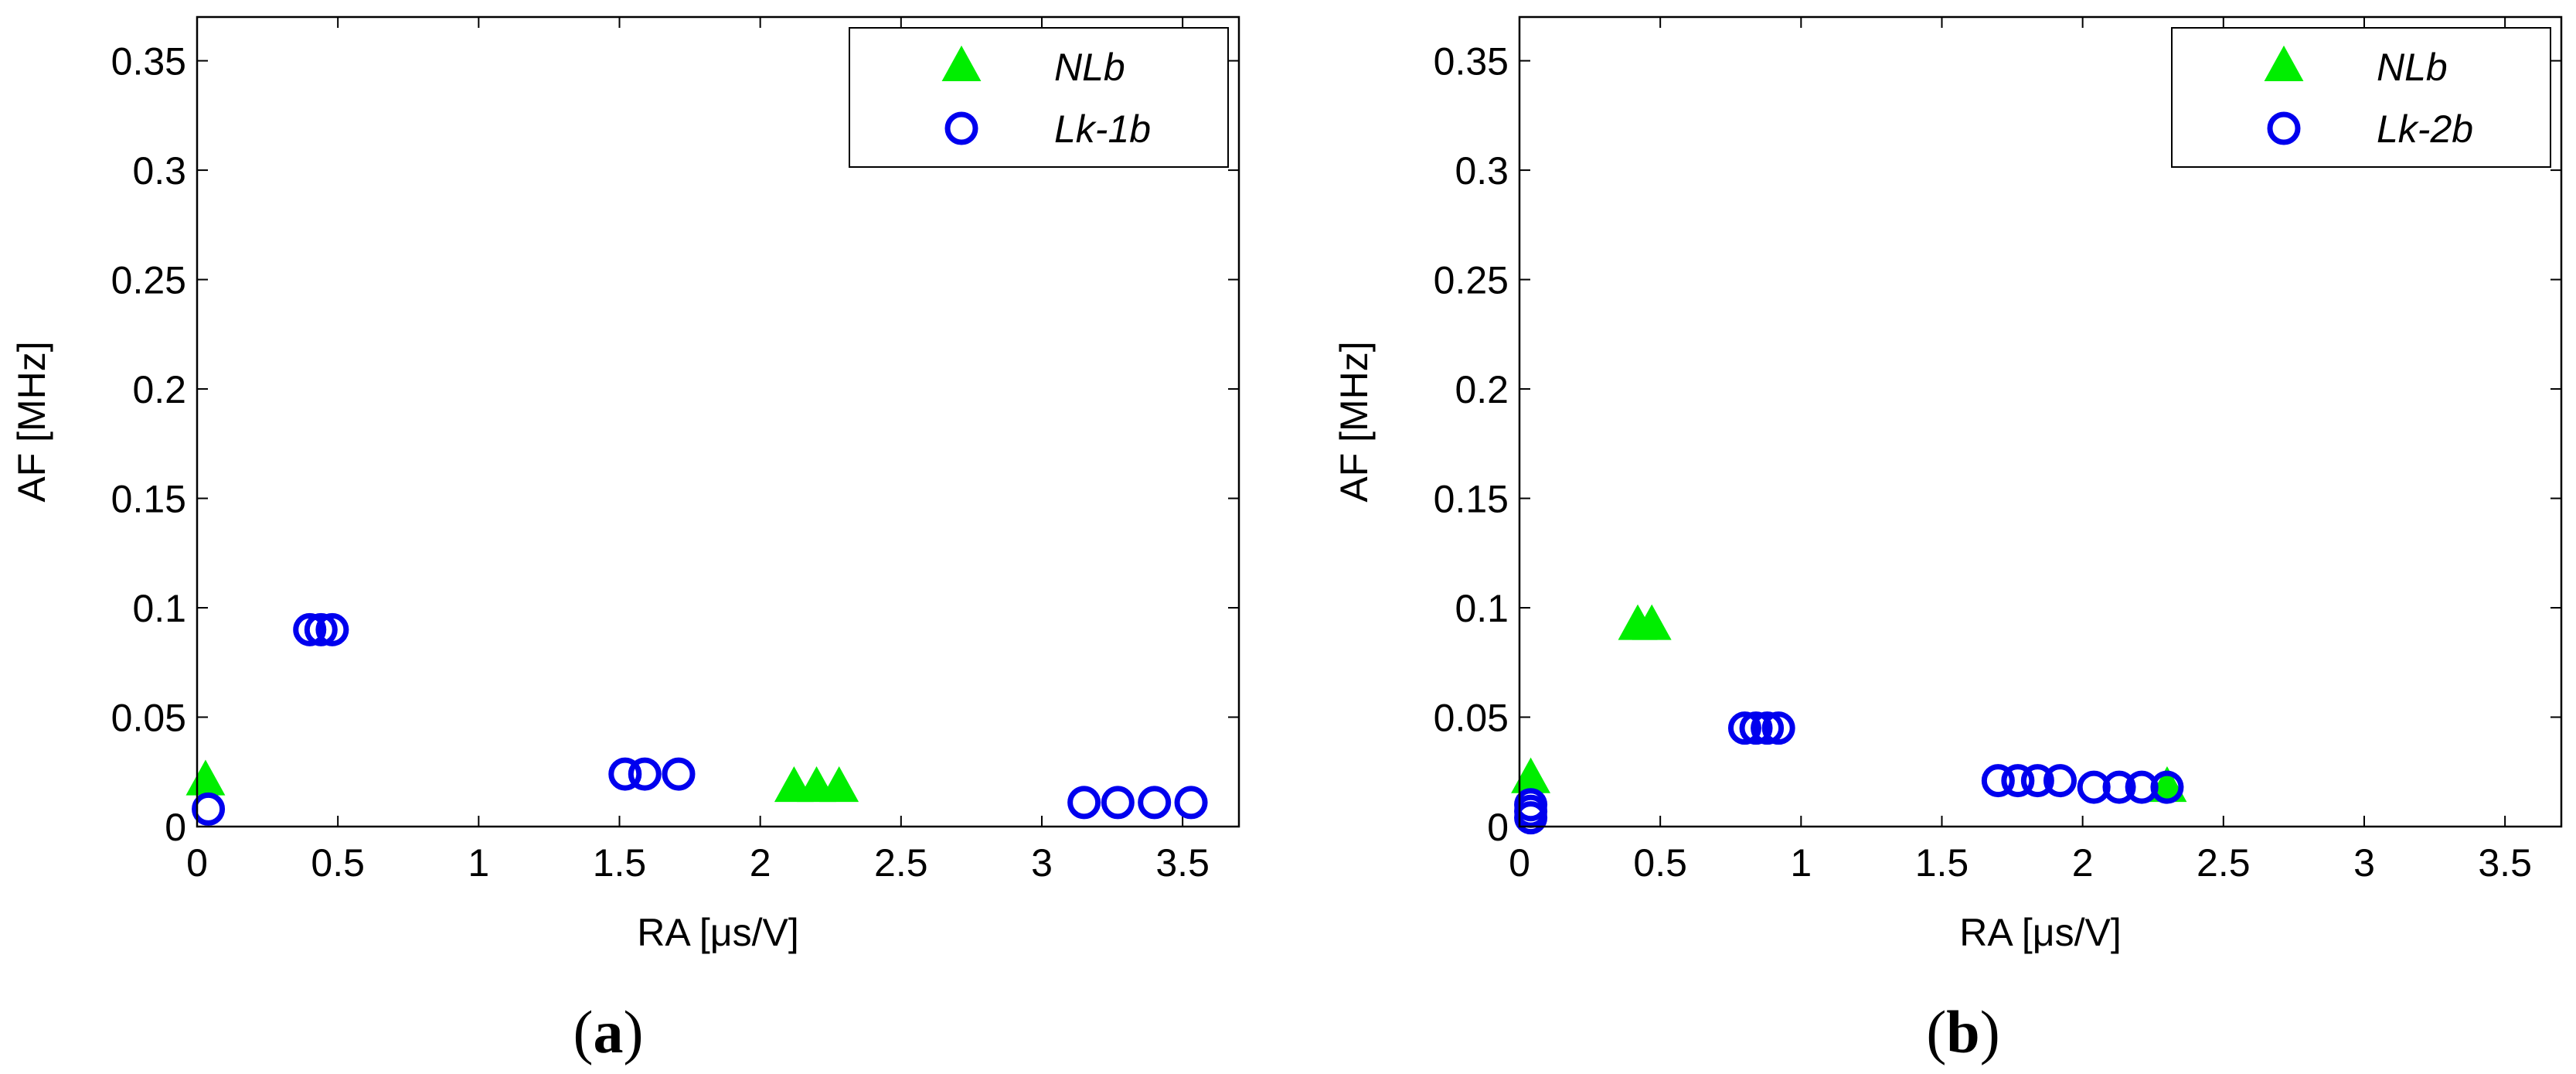  What do you see at coordinates (583, 1031) in the screenshot?
I see `caption-a-open: (` at bounding box center [583, 1031].